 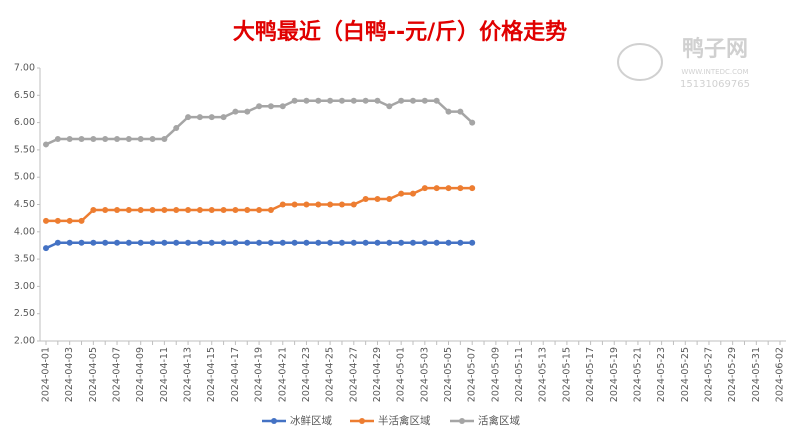 What do you see at coordinates (69, 374) in the screenshot?
I see `x-tick-label: 2024-04-03` at bounding box center [69, 374].